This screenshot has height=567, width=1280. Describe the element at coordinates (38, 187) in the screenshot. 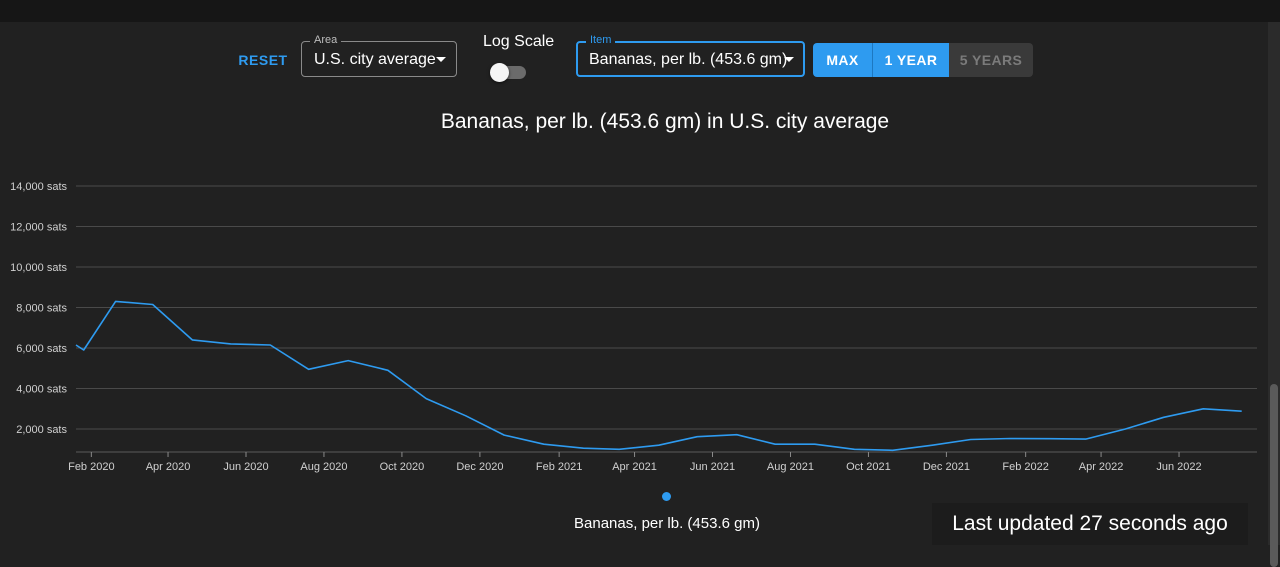

I see `y-tick-label: 14,000 sats` at that location.